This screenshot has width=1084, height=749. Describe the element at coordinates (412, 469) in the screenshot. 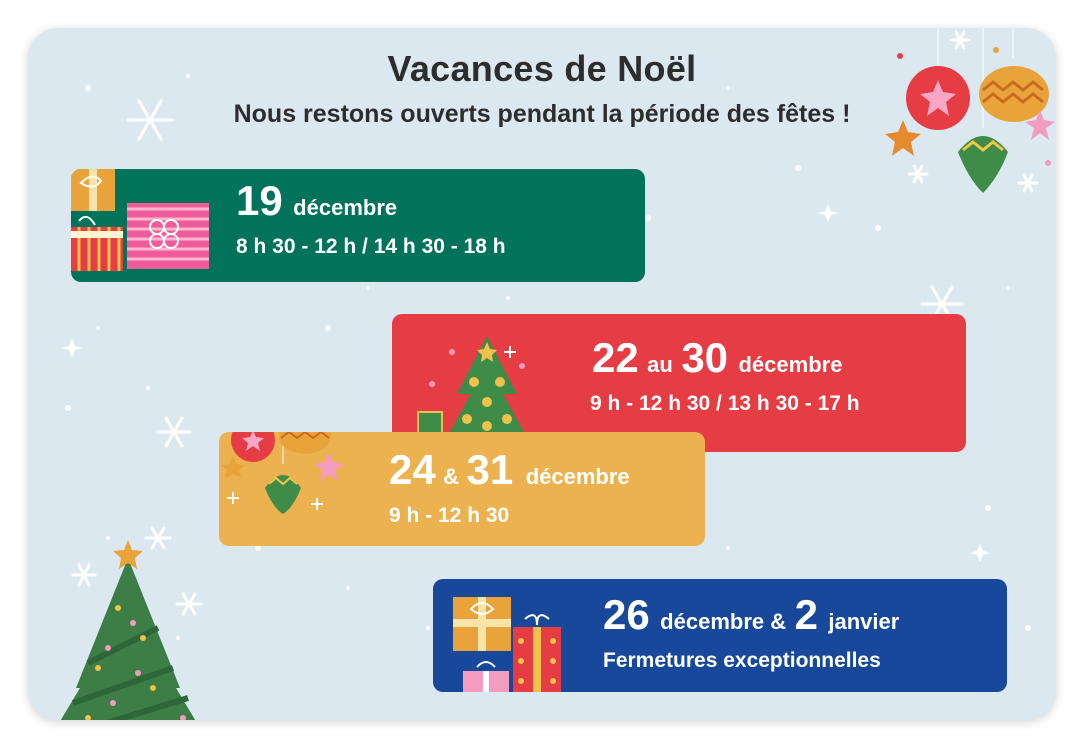

I see `start-day: 24` at that location.